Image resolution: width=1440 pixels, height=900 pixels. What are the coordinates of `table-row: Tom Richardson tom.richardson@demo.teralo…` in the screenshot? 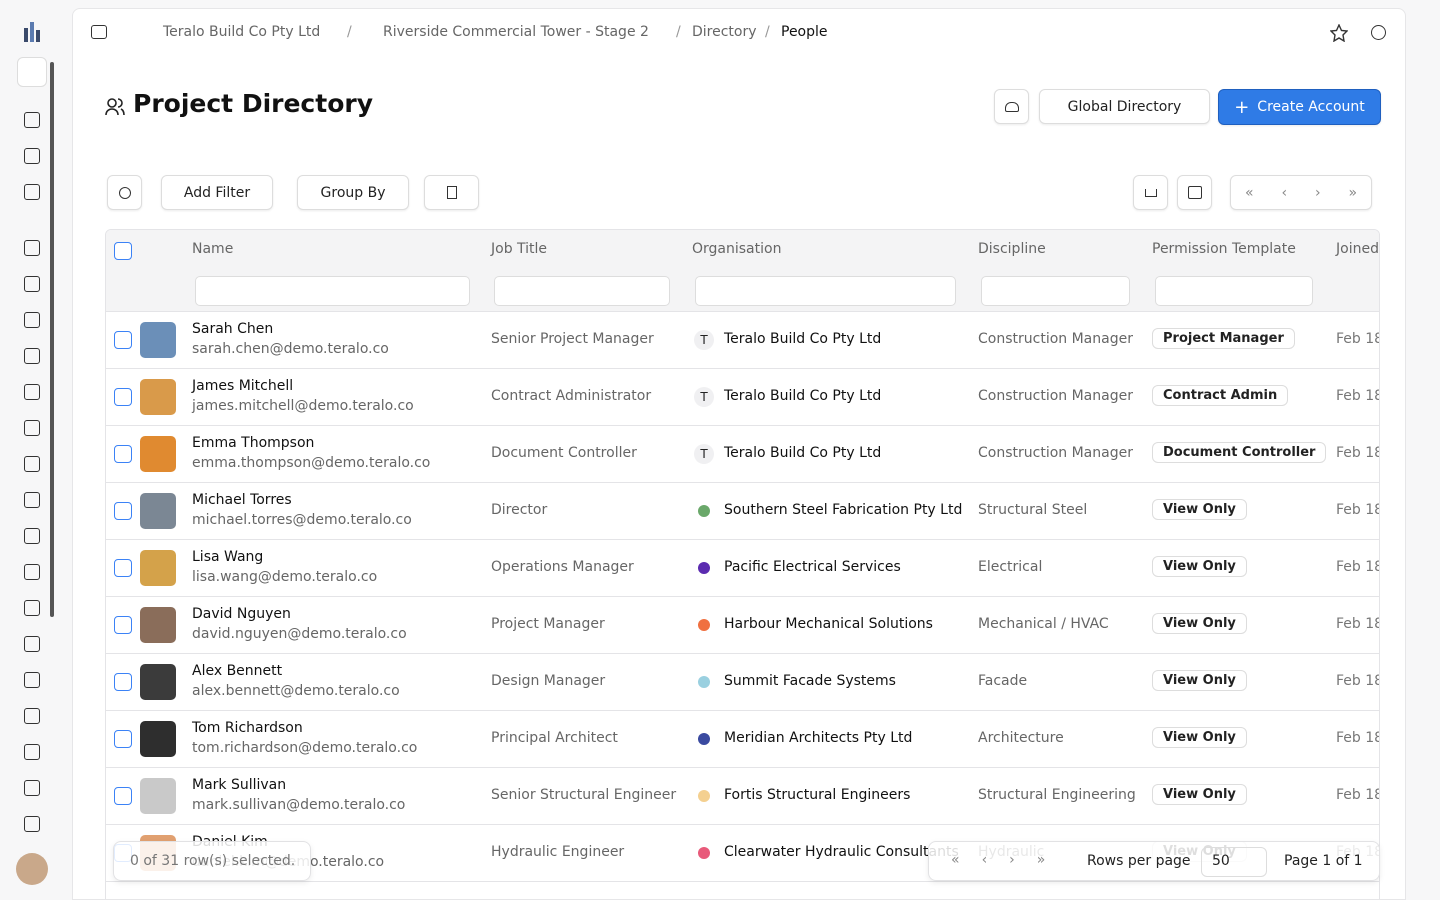 It's located at (742, 739).